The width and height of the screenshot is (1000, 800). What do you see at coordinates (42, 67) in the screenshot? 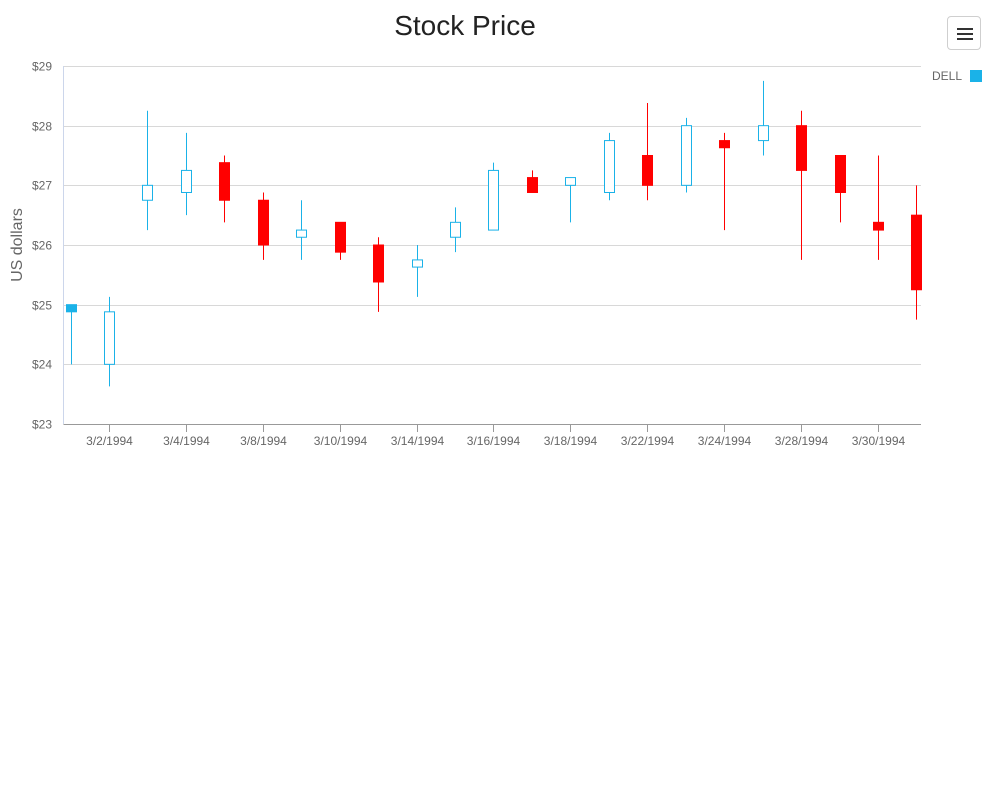
I see `y-tick-label: $29` at bounding box center [42, 67].